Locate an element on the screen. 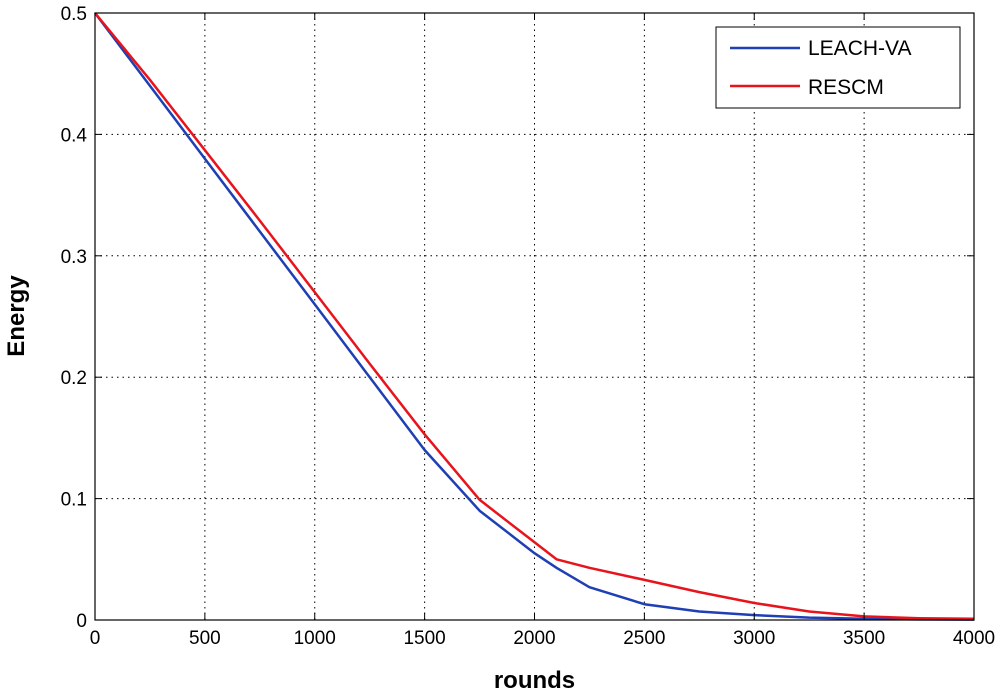 Image resolution: width=1002 pixels, height=693 pixels. x-tick-label: 3500 is located at coordinates (864, 638).